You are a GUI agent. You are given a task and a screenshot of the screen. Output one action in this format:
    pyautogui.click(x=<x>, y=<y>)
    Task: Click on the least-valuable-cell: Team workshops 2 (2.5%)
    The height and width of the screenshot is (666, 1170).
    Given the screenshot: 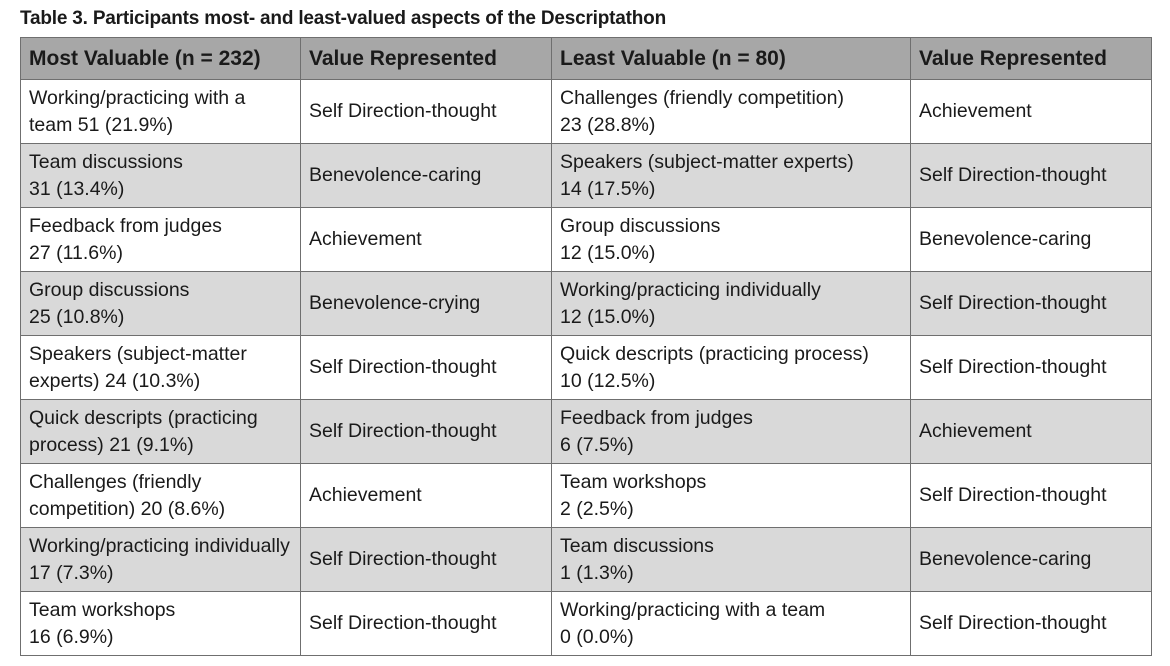 What is the action you would take?
    pyautogui.click(x=731, y=495)
    